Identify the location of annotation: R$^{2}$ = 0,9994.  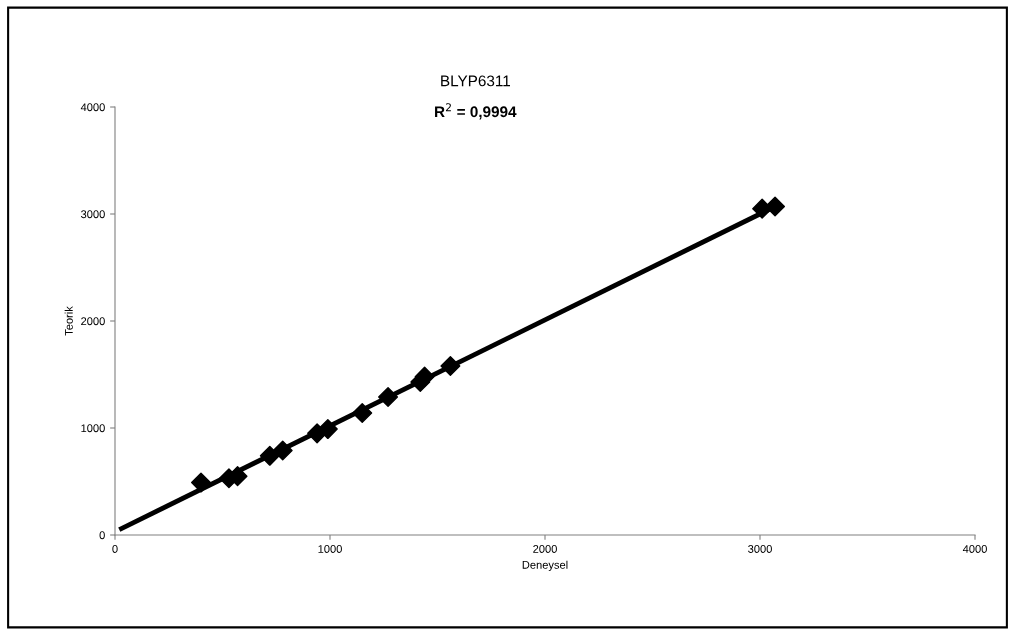
(476, 111).